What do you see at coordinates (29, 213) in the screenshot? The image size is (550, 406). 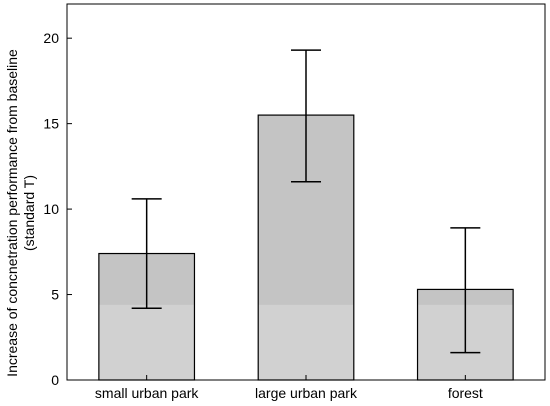 I see `y-axis-title-line-2: (standard T)` at bounding box center [29, 213].